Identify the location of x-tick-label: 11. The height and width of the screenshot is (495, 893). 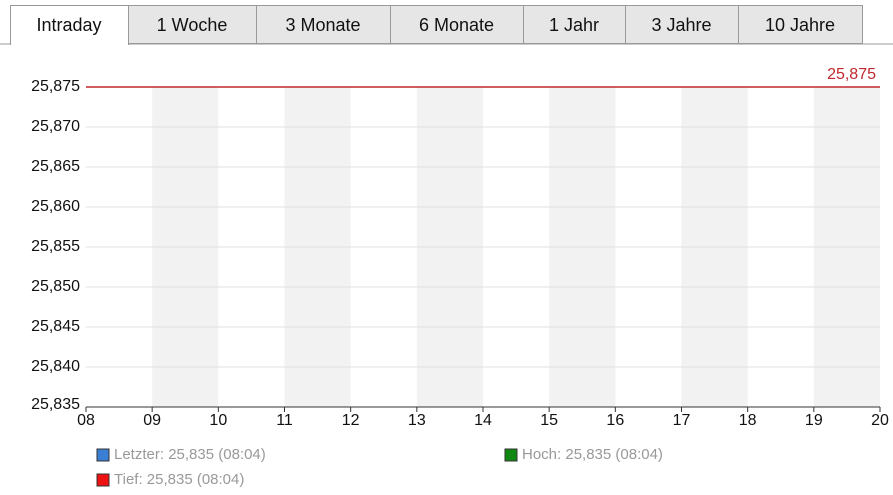
(284, 420).